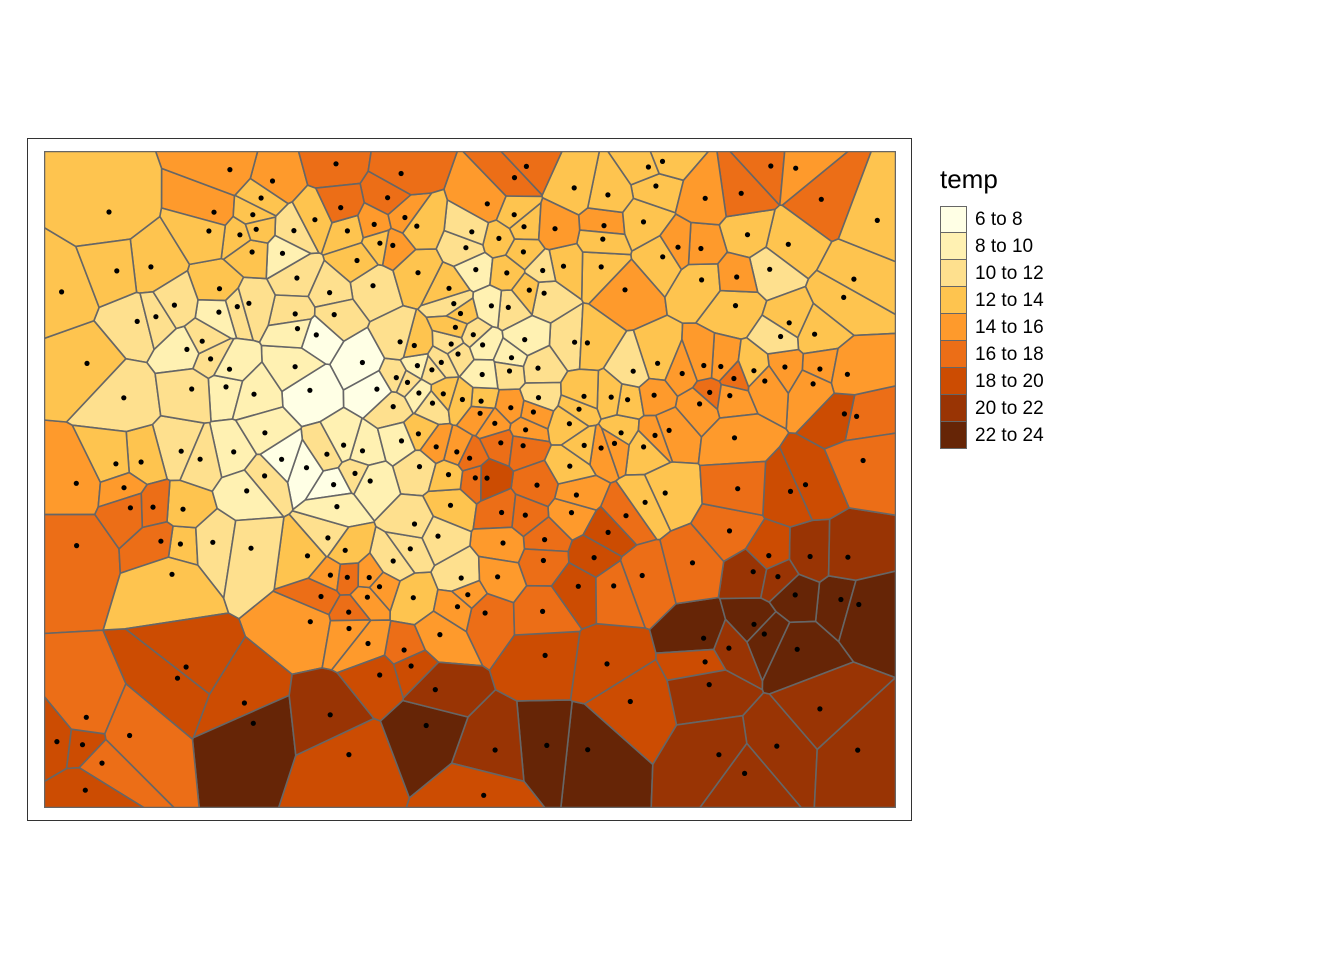 This screenshot has width=1344, height=960. Describe the element at coordinates (992, 354) in the screenshot. I see `legend-item: 16 to 18` at that location.